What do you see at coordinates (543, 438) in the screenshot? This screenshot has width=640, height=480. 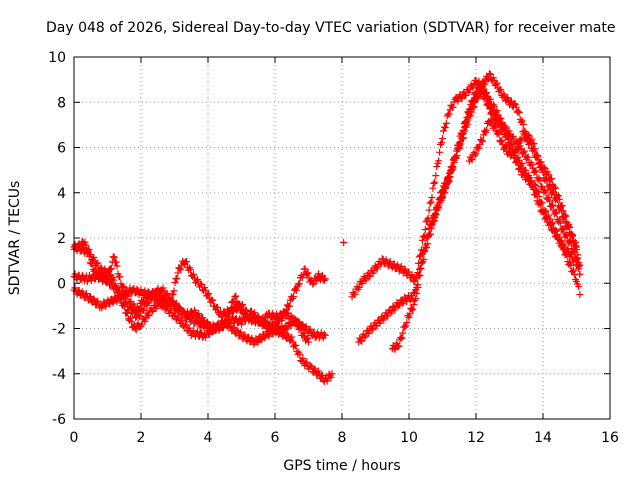 I see `x-tick-label: 14` at bounding box center [543, 438].